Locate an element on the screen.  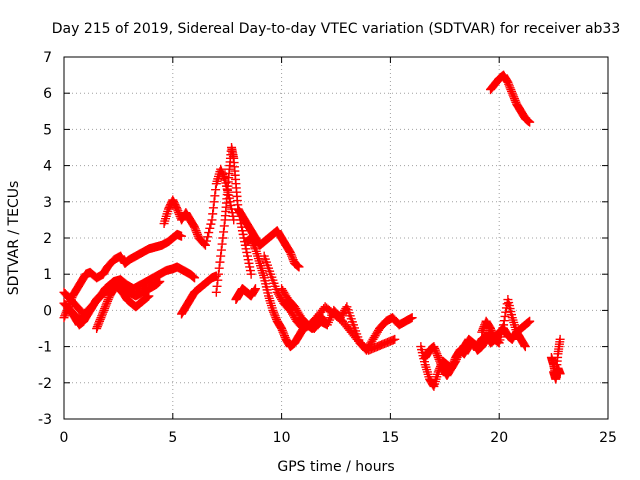
series-track-q is located at coordinates (510, 98).